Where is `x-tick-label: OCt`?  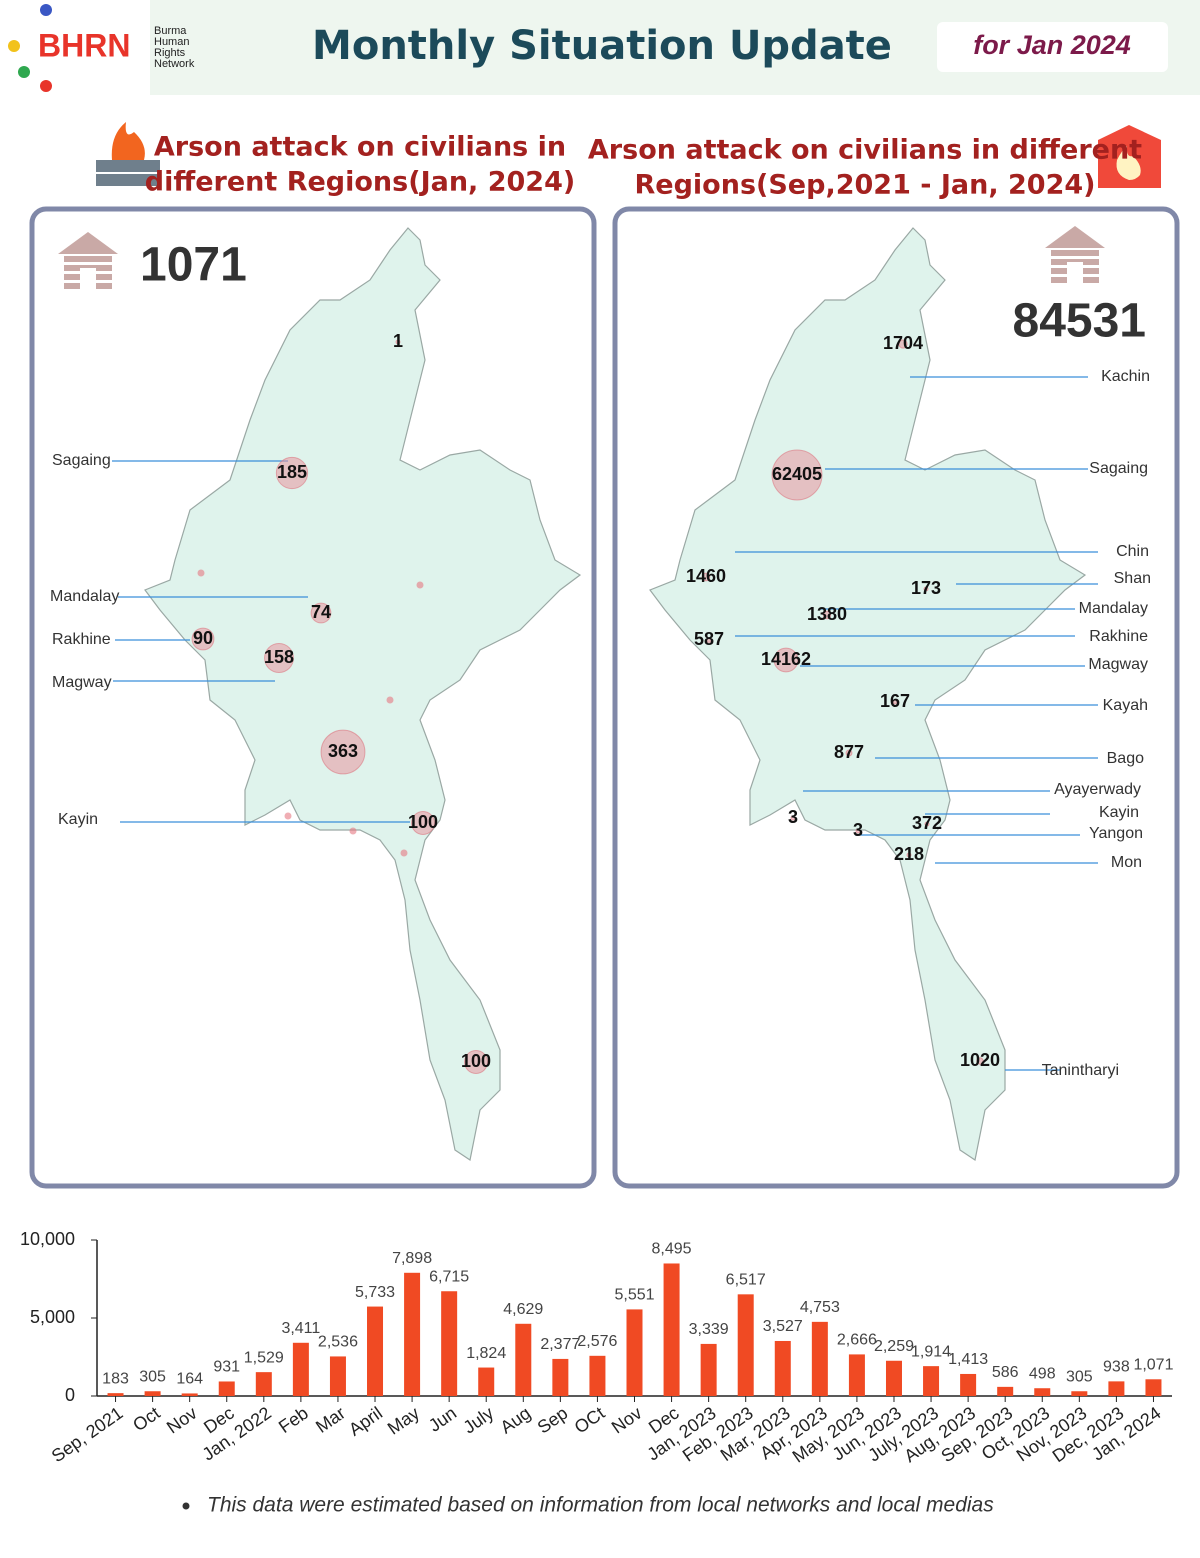 x-tick-label: OCt is located at coordinates (590, 1420).